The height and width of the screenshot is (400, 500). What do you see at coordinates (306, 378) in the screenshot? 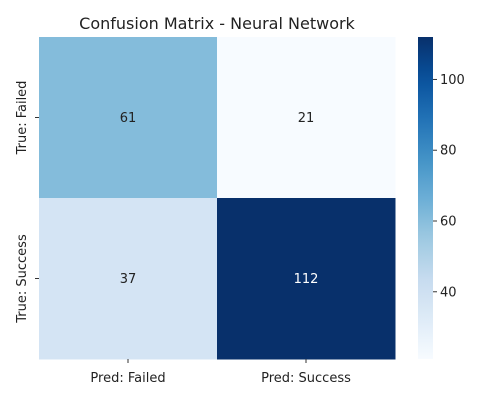
I see `x-tick-label: Pred: Success` at bounding box center [306, 378].